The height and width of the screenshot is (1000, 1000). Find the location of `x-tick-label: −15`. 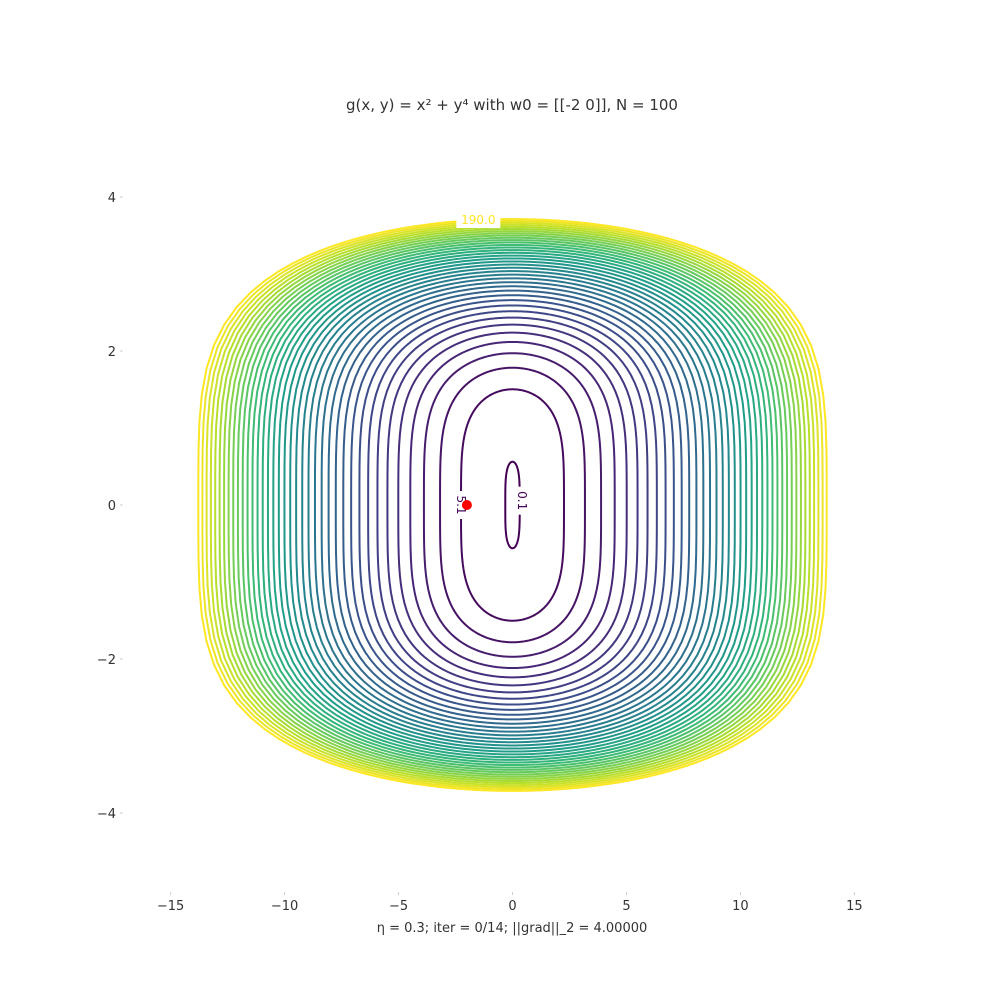

x-tick-label: −15 is located at coordinates (170, 906).